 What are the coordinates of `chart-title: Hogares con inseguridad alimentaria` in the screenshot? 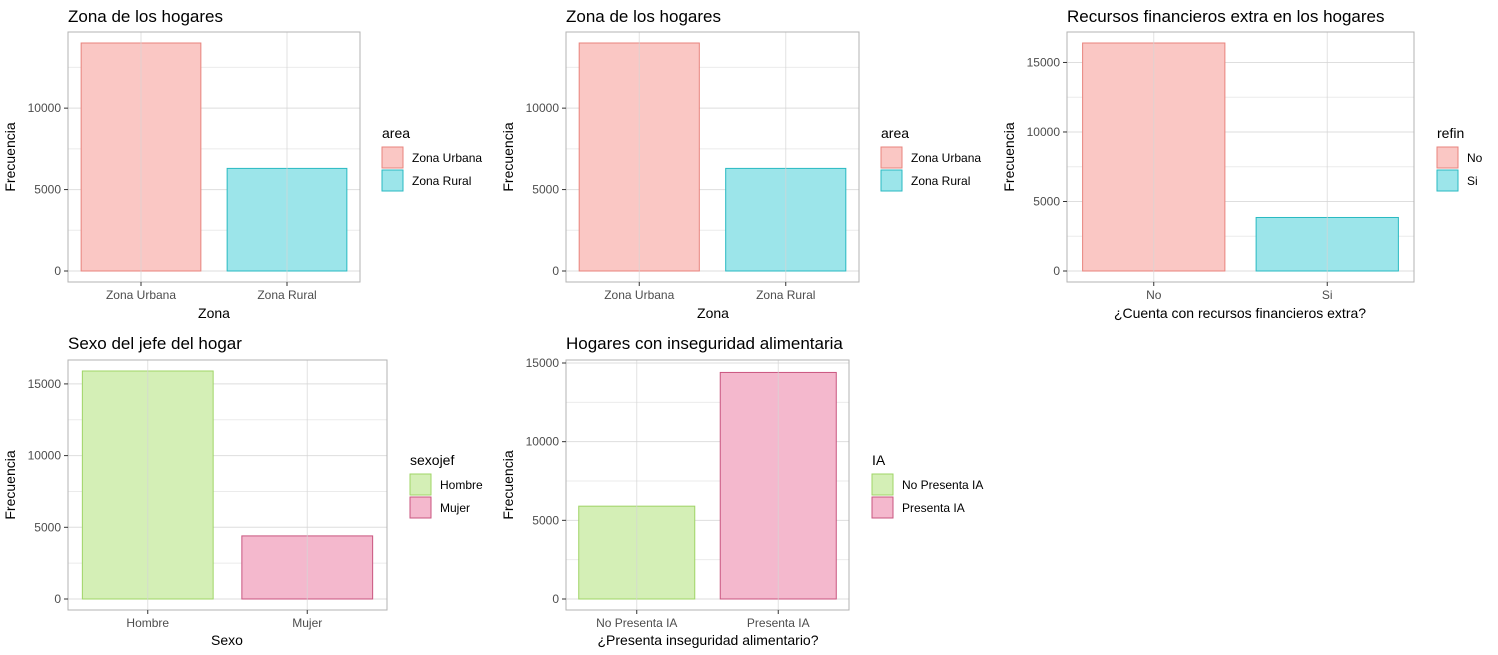 It's located at (704, 343).